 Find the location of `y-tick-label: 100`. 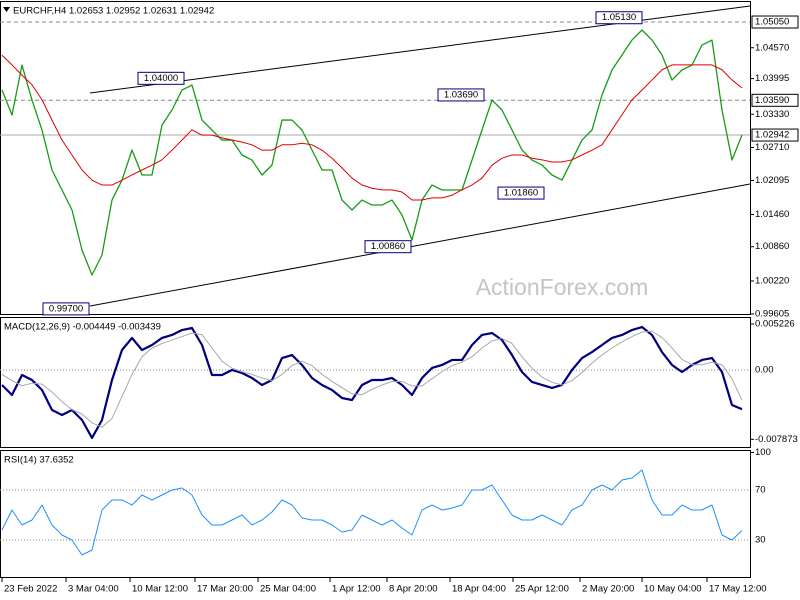

y-tick-label: 100 is located at coordinates (763, 452).